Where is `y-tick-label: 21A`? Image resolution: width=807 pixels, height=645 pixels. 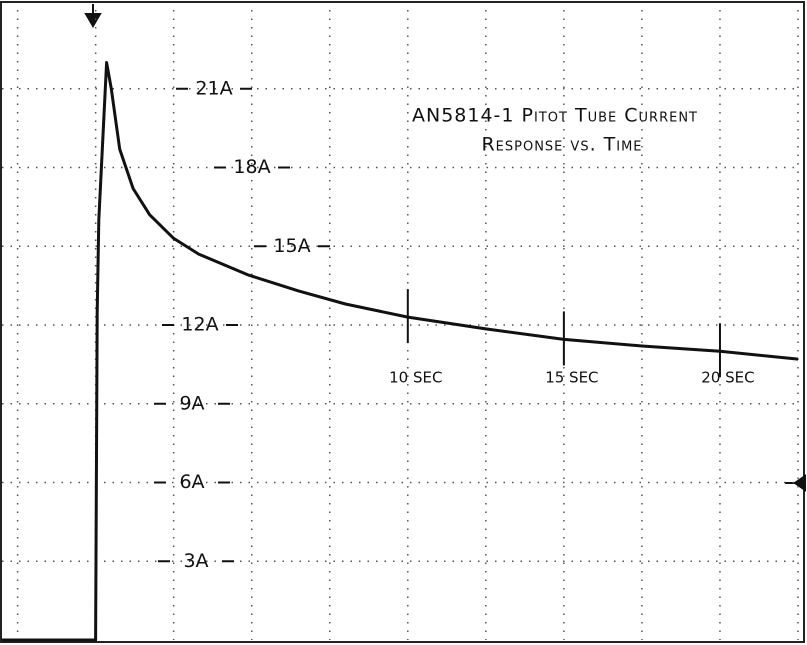
y-tick-label: 21A is located at coordinates (213, 88).